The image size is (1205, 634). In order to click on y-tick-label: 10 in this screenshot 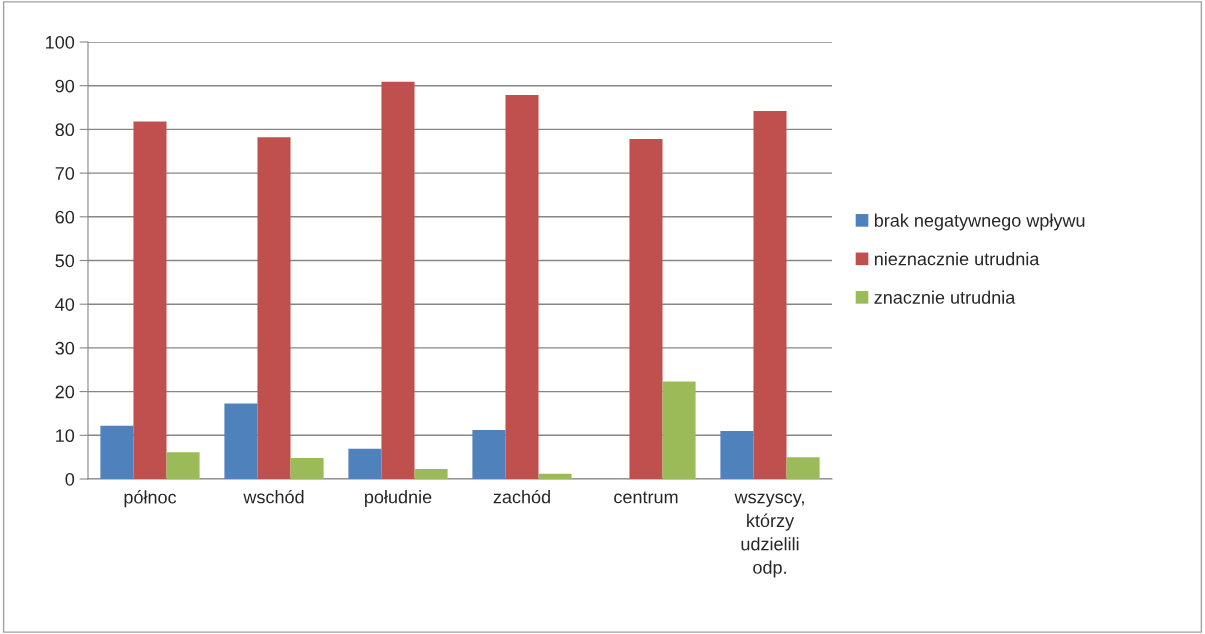, I will do `click(65, 436)`.